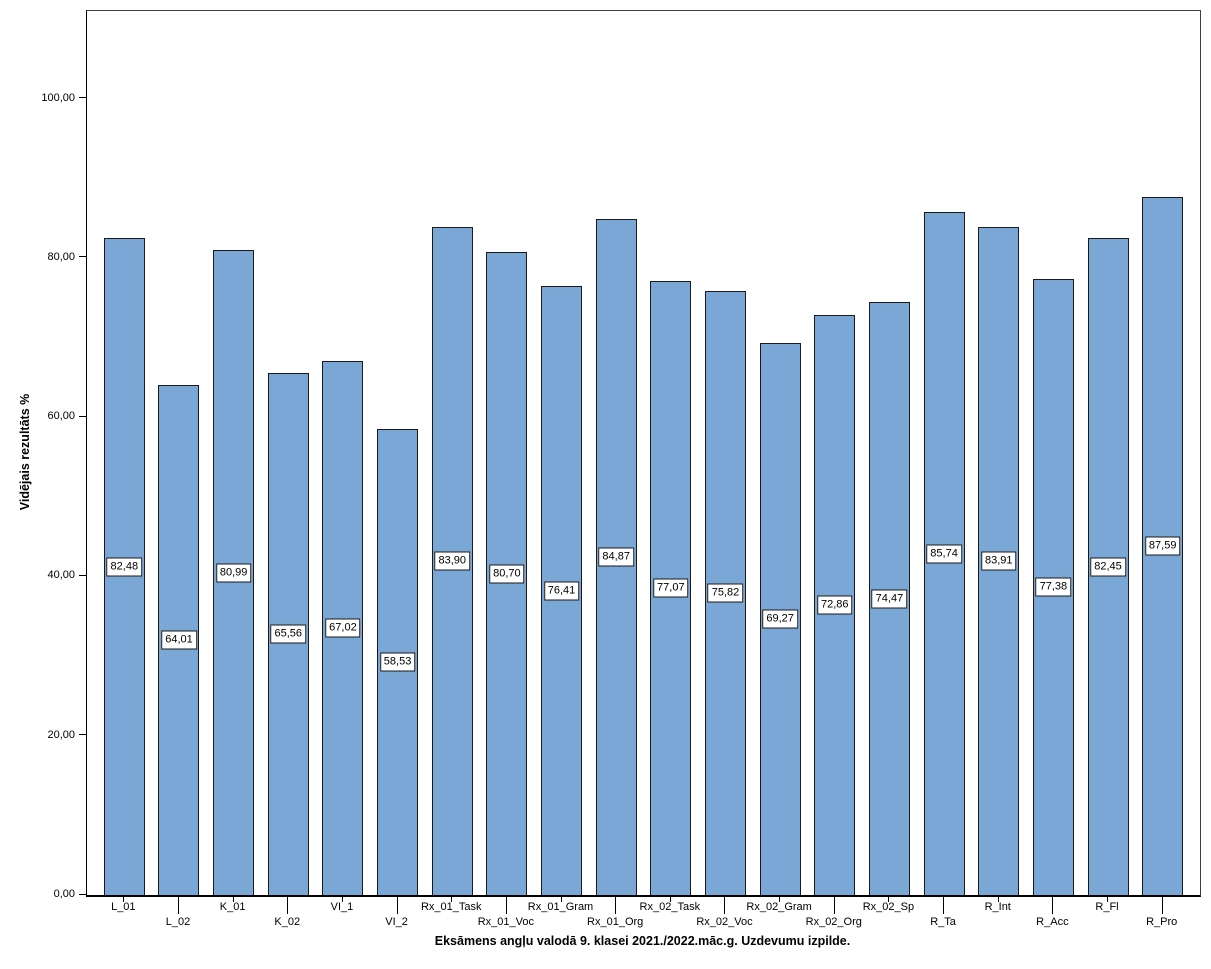 Image resolution: width=1211 pixels, height=969 pixels. What do you see at coordinates (998, 561) in the screenshot?
I see `bar-value-label: 83,91` at bounding box center [998, 561].